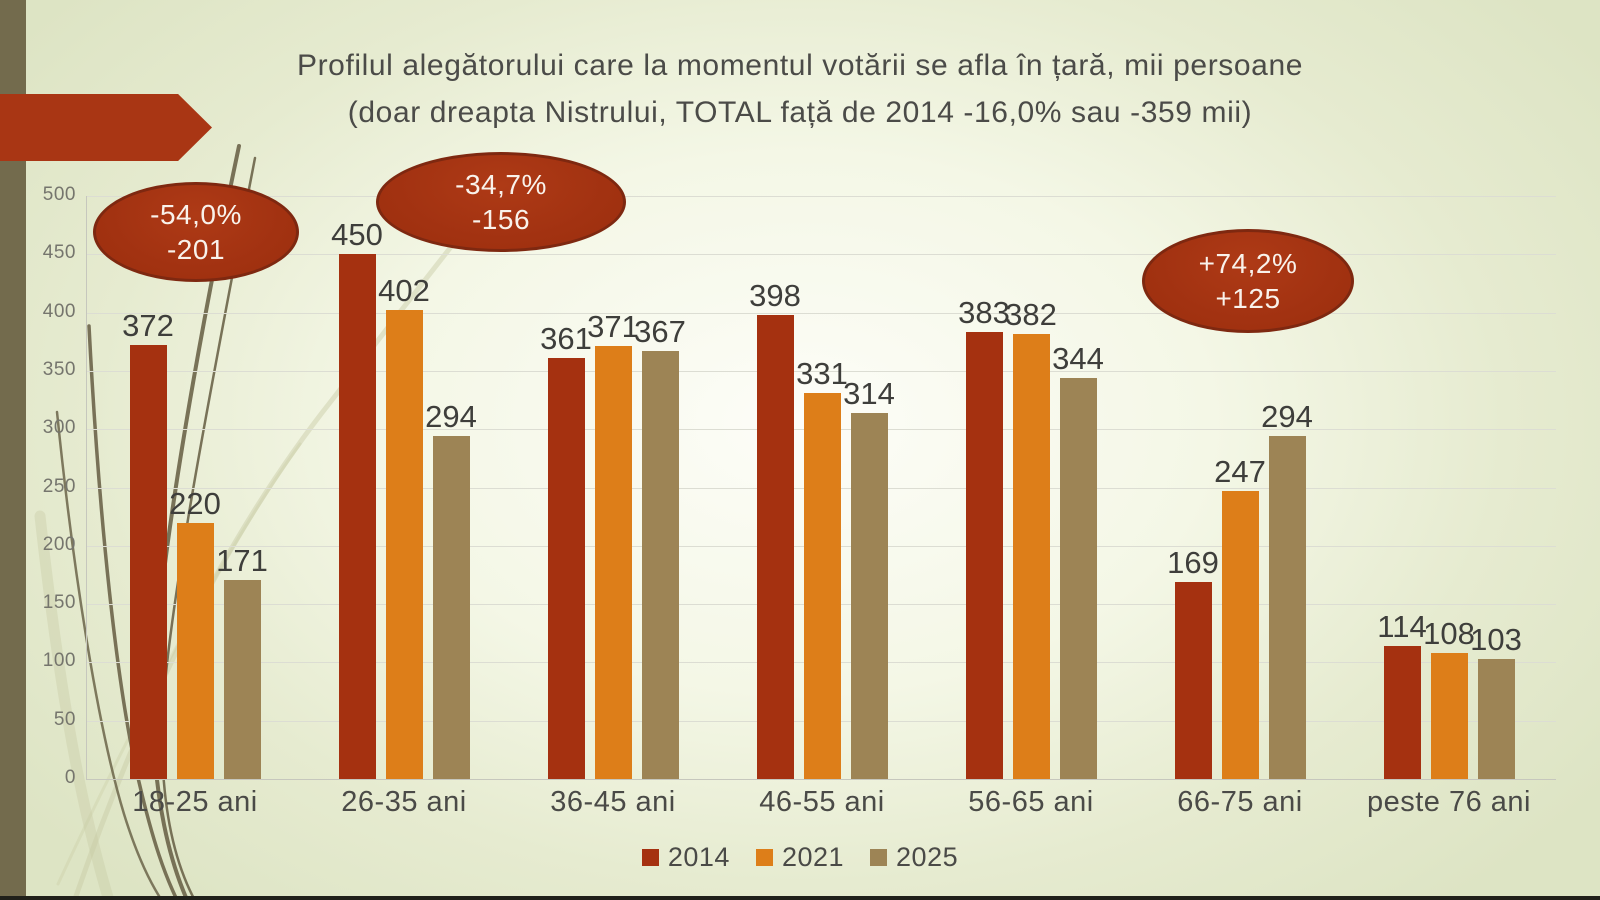 The width and height of the screenshot is (1600, 900). Describe the element at coordinates (106, 127) in the screenshot. I see `red-arrow-shape` at that location.